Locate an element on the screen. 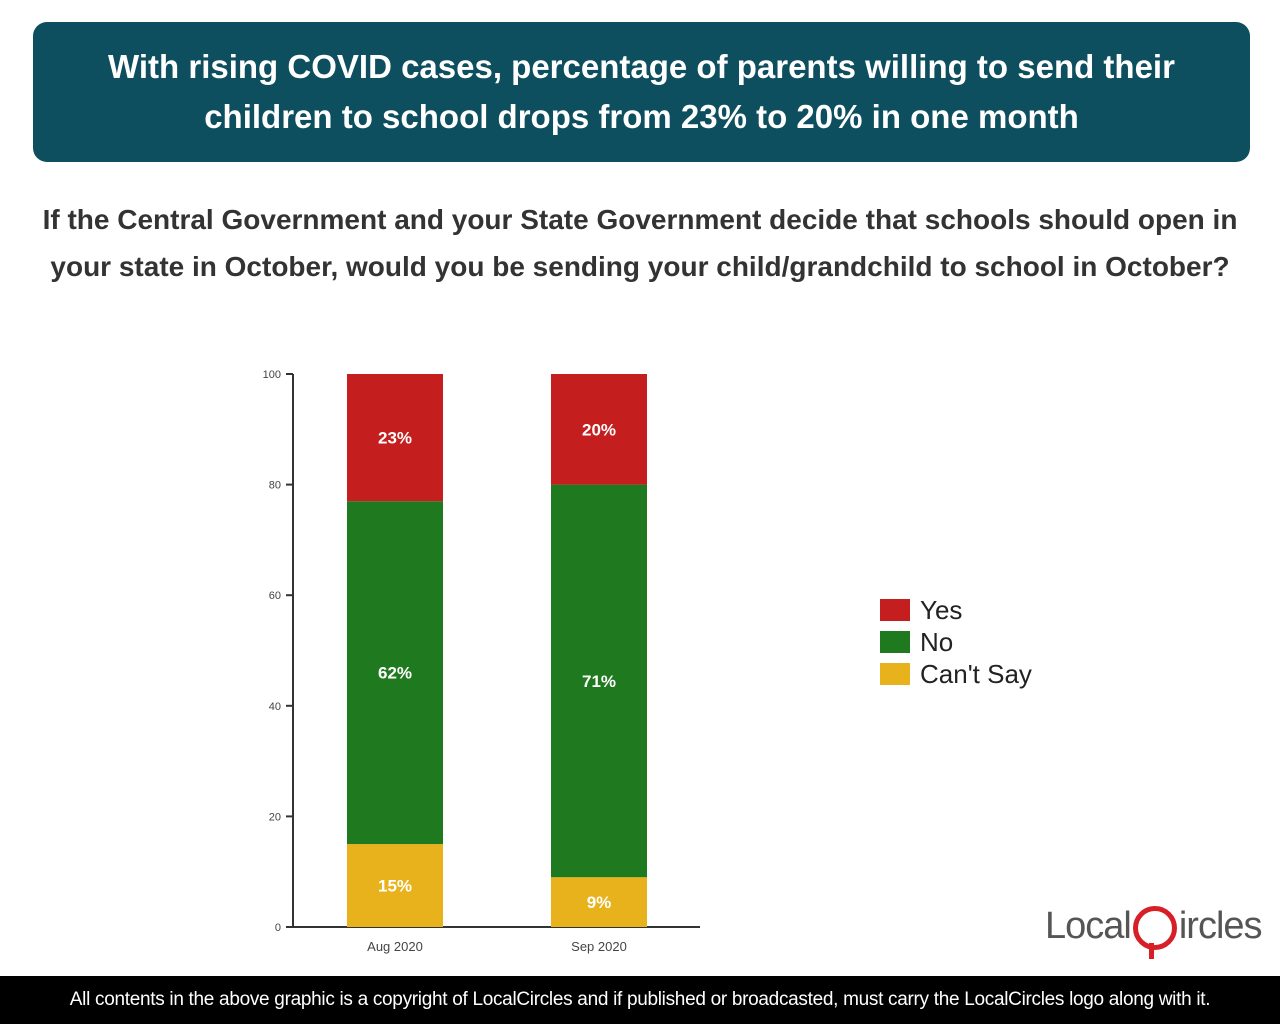 This screenshot has height=1024, width=1280. bar-data-label: 20% is located at coordinates (599, 429).